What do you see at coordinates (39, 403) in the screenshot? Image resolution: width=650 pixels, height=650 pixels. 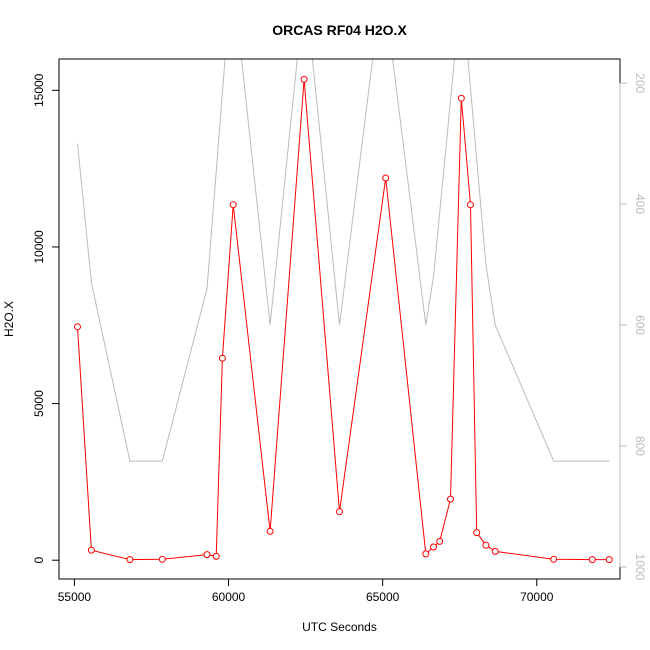 I see `y-tick-label: 5000` at bounding box center [39, 403].